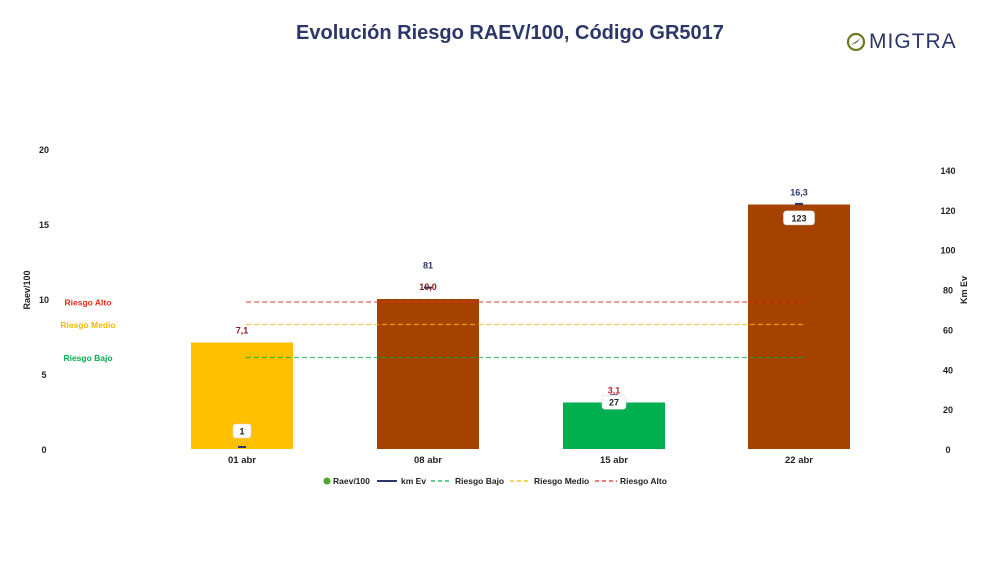 The width and height of the screenshot is (996, 576). What do you see at coordinates (948, 410) in the screenshot?
I see `y2-tick-label: 20` at bounding box center [948, 410].